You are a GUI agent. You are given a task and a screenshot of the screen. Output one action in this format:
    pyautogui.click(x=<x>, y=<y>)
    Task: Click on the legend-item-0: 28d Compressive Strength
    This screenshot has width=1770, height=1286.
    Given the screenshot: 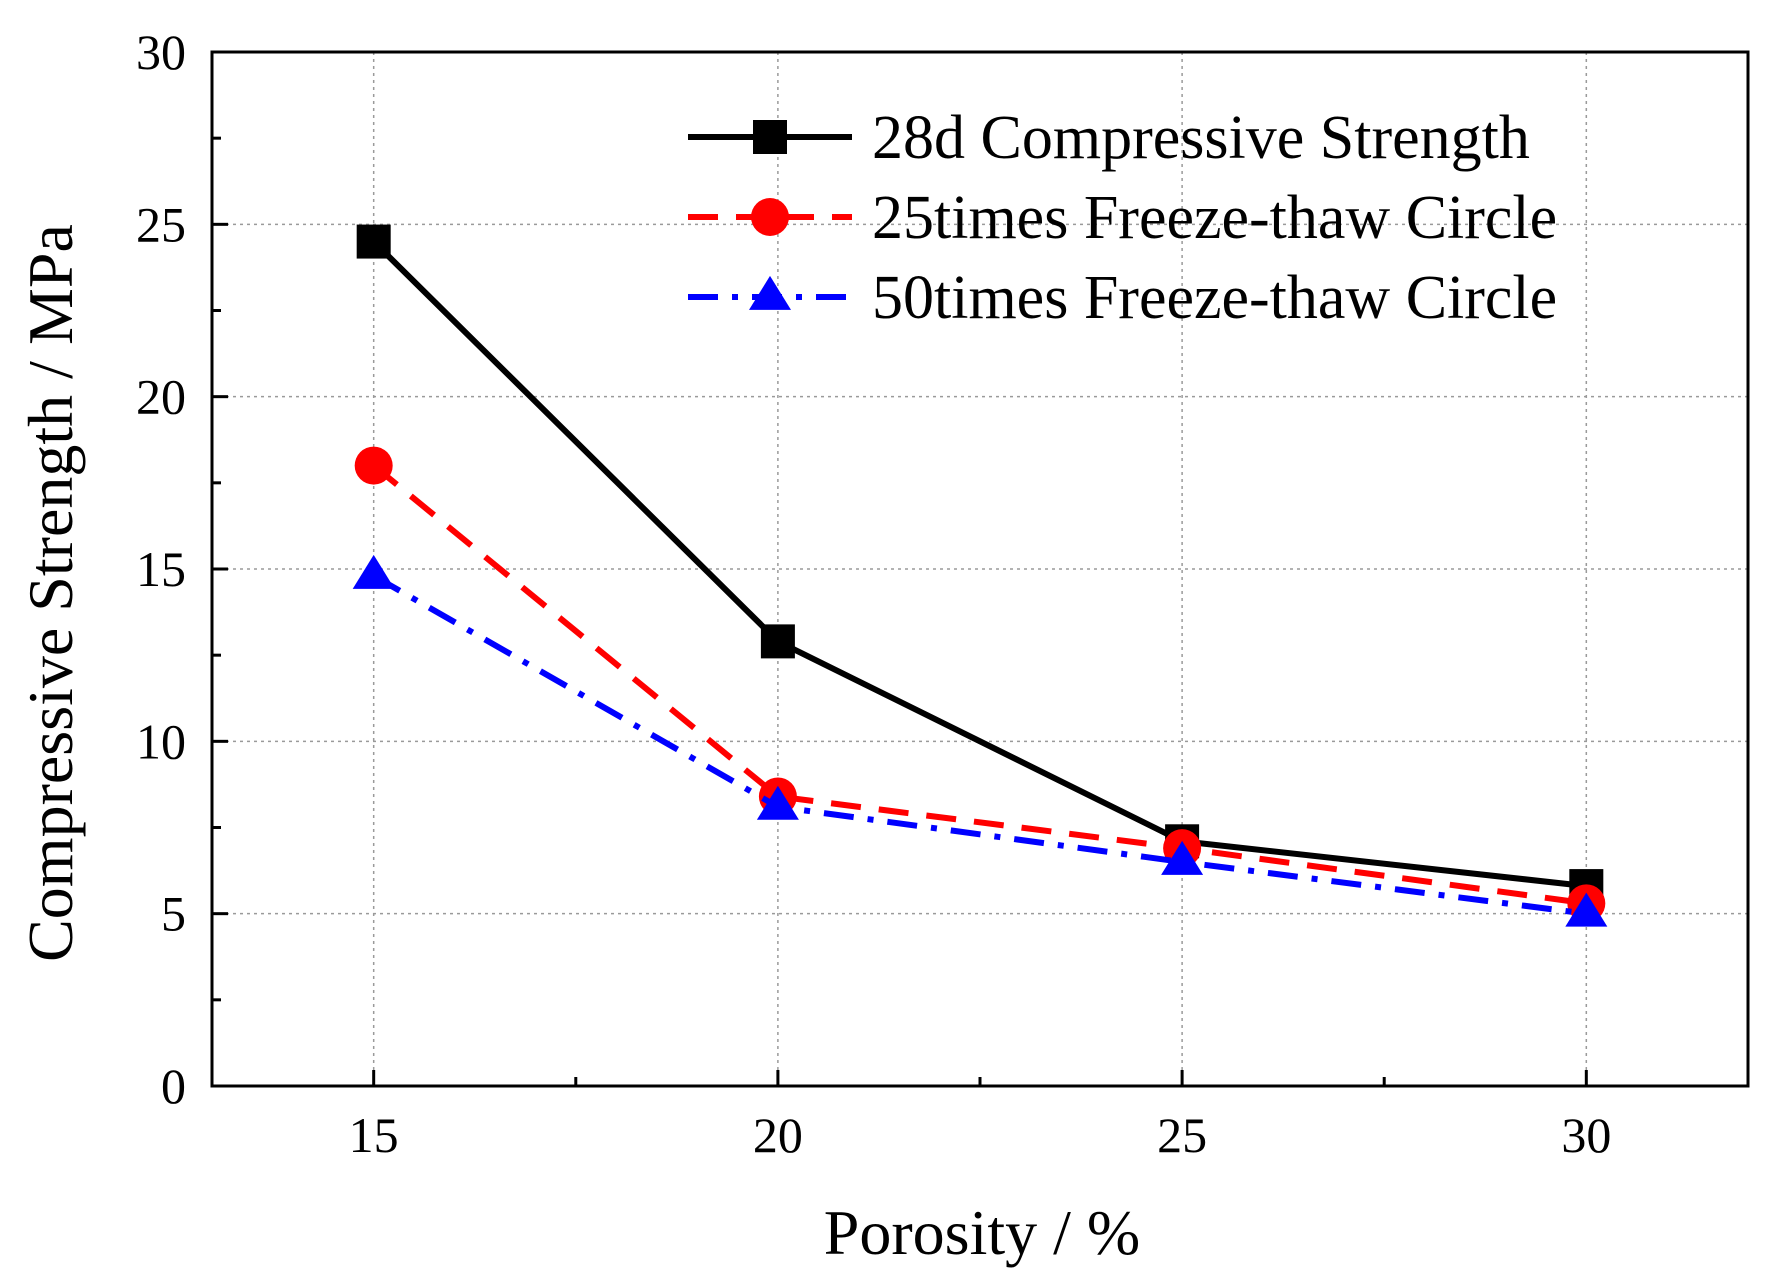 What is the action you would take?
    pyautogui.click(x=1109, y=138)
    